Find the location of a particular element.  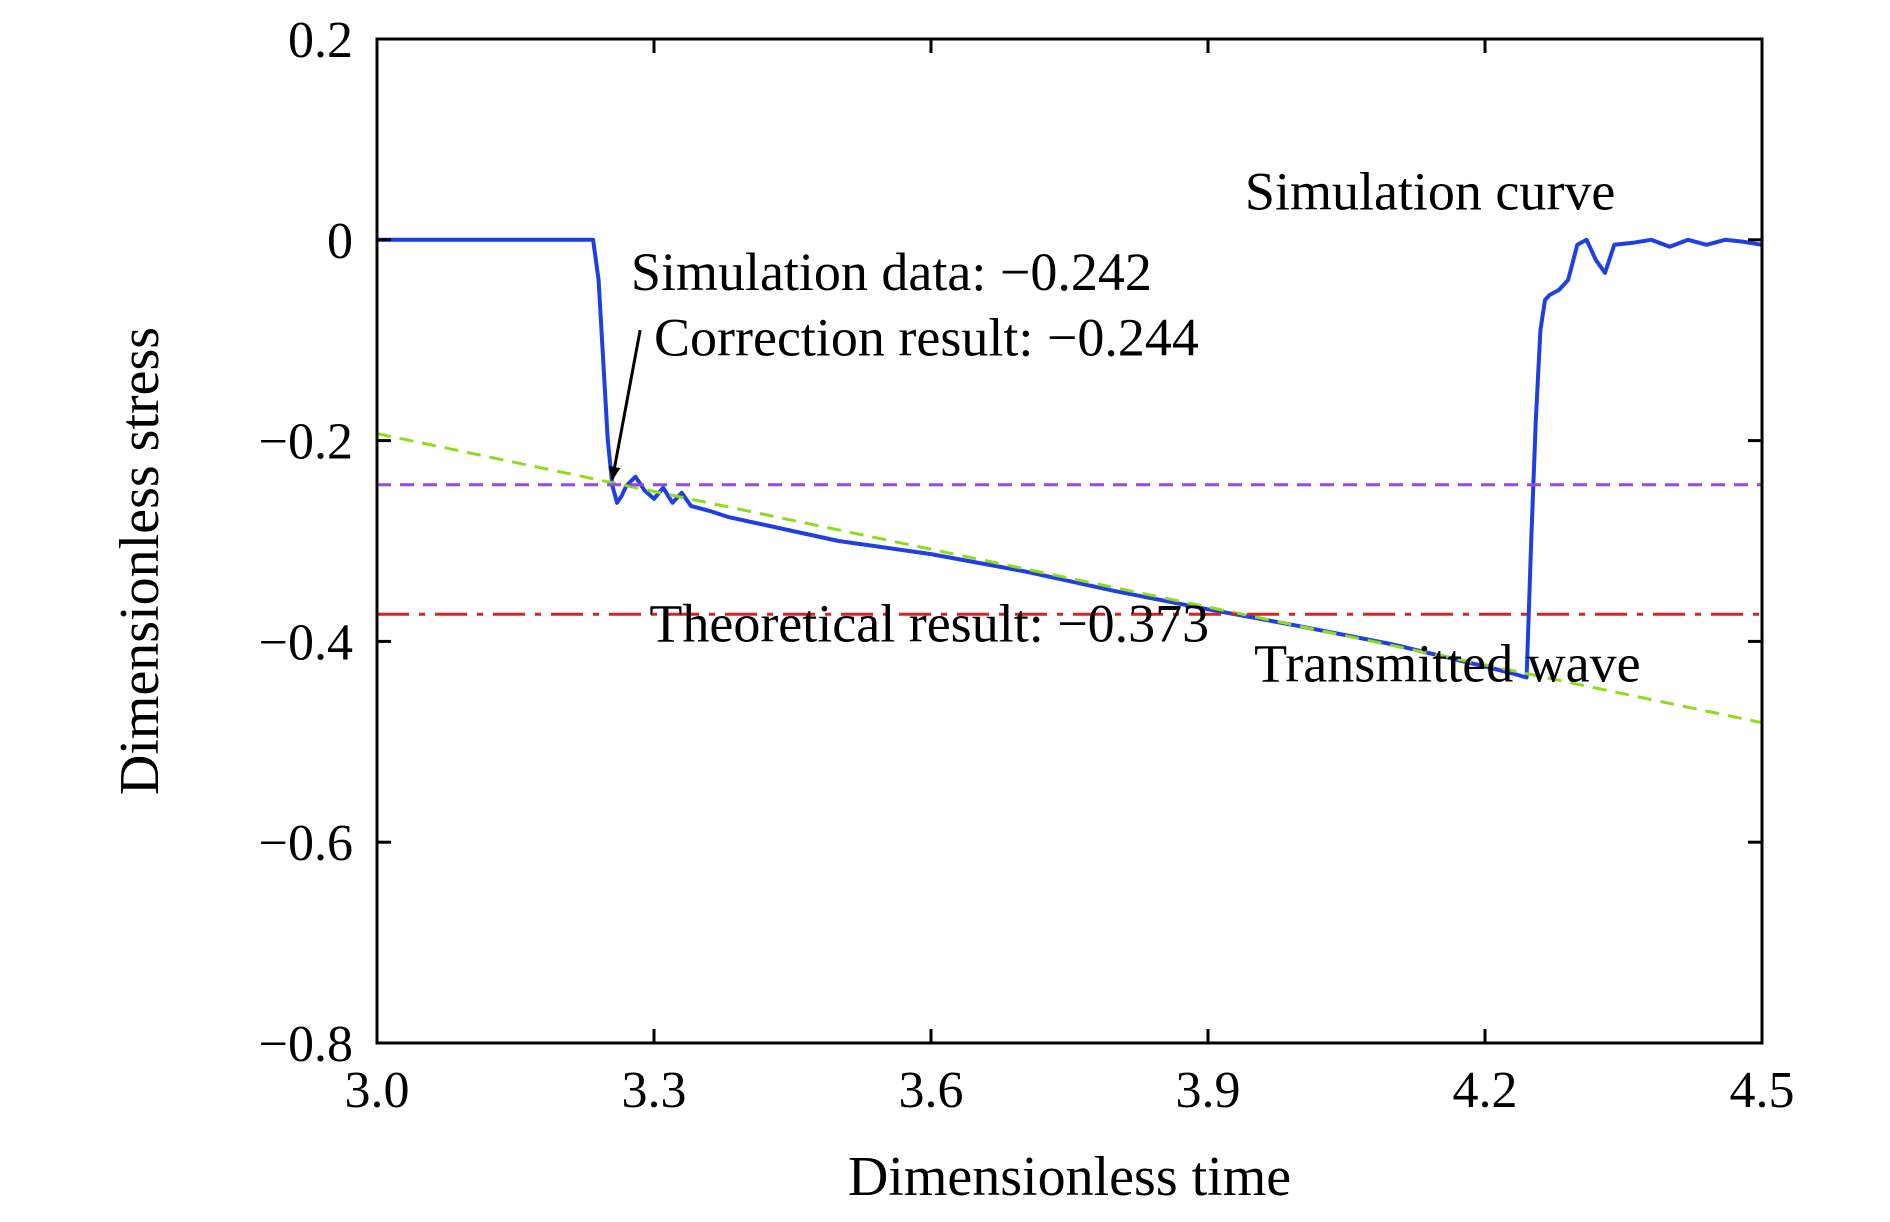

x-tick-label: 3.6 is located at coordinates (931, 1090).